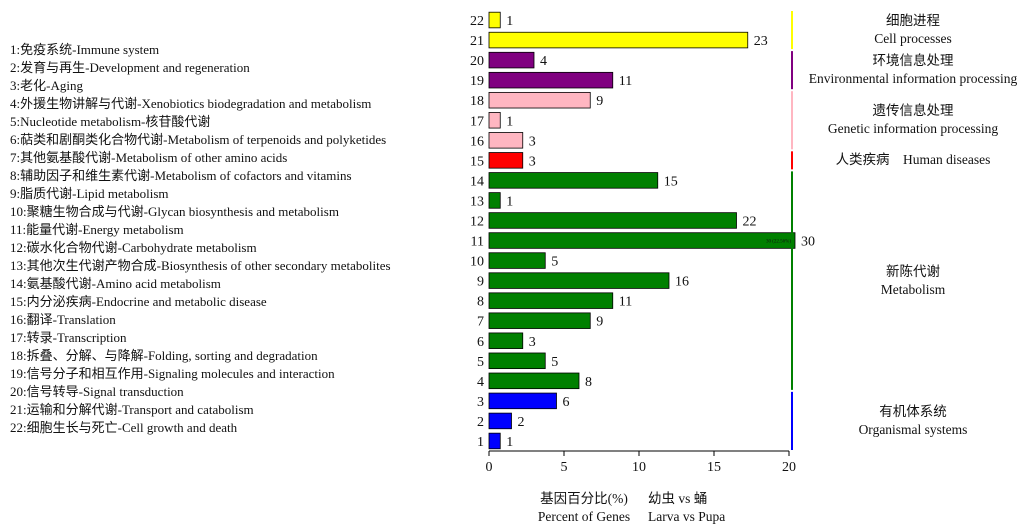 The width and height of the screenshot is (1030, 526). Describe the element at coordinates (477, 61) in the screenshot. I see `category-tick-label: 20` at that location.